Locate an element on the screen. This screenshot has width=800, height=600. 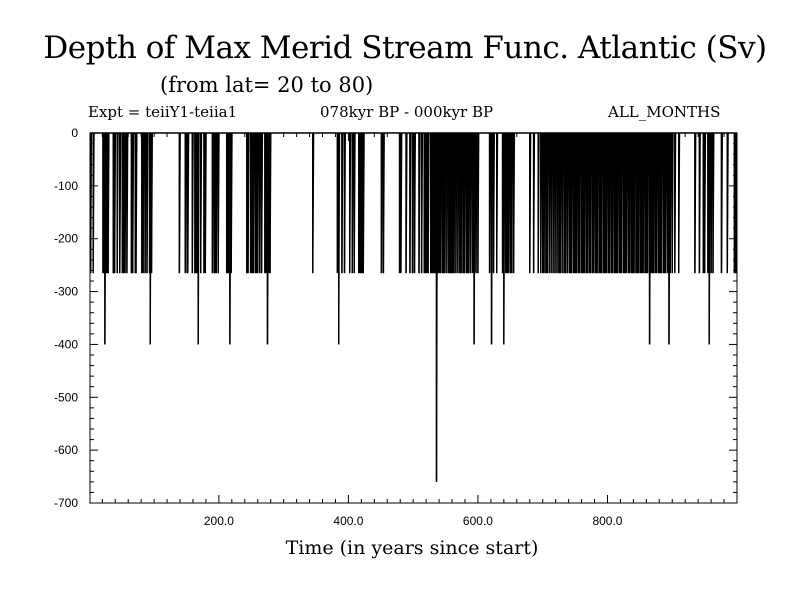
y-tick-label: -400 is located at coordinates (66, 344).